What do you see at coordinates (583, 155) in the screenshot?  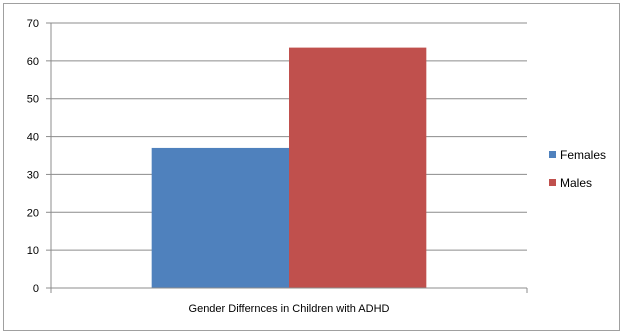 I see `legend-label-females: Females` at bounding box center [583, 155].